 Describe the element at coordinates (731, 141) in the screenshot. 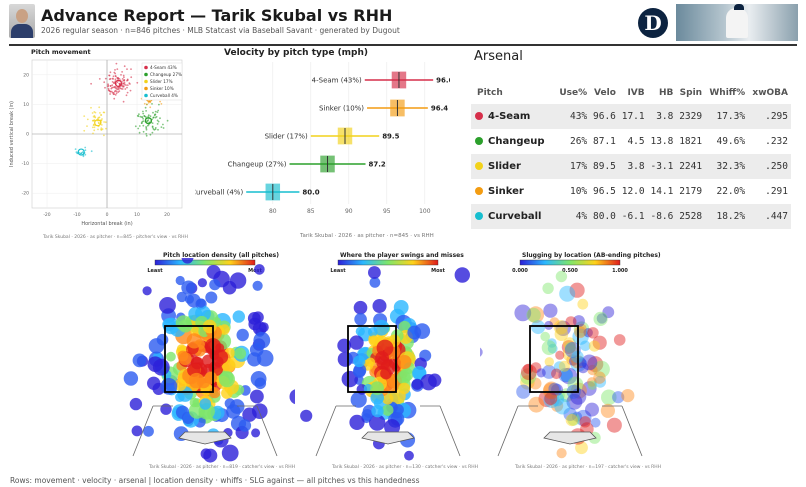

I see `whiff-cell: 49.6%` at that location.